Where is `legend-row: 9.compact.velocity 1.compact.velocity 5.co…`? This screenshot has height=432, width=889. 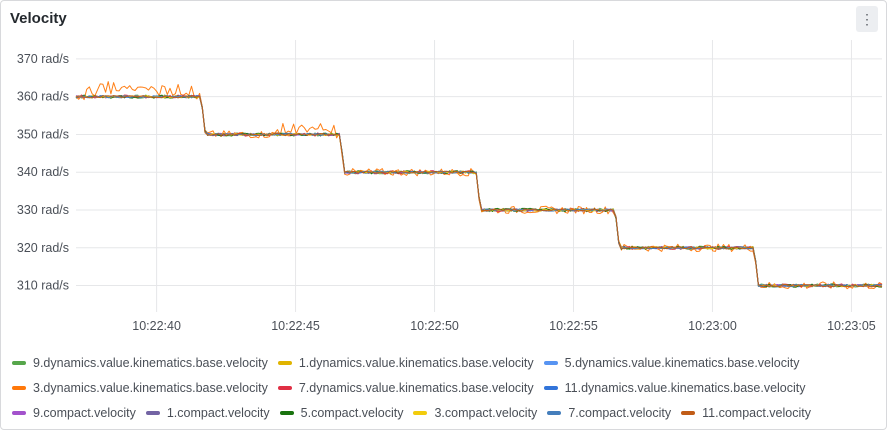 legend-row: 9.compact.velocity 1.compact.velocity 5.co… is located at coordinates (447, 412).